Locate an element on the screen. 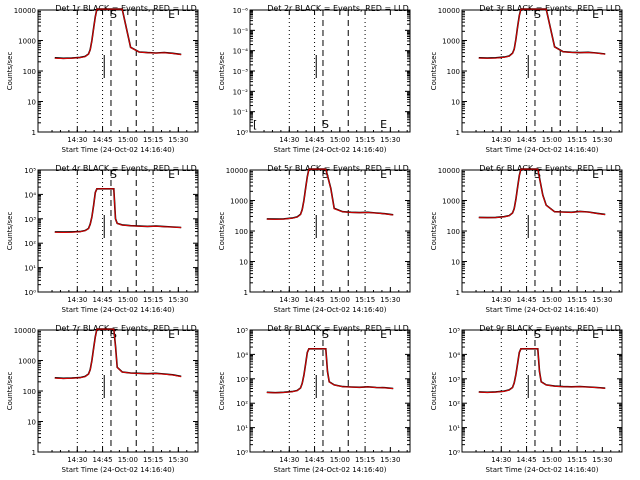 Image resolution: width=640 pixels, height=480 pixels. y-tick-label: 10⁴ is located at coordinates (30, 195).